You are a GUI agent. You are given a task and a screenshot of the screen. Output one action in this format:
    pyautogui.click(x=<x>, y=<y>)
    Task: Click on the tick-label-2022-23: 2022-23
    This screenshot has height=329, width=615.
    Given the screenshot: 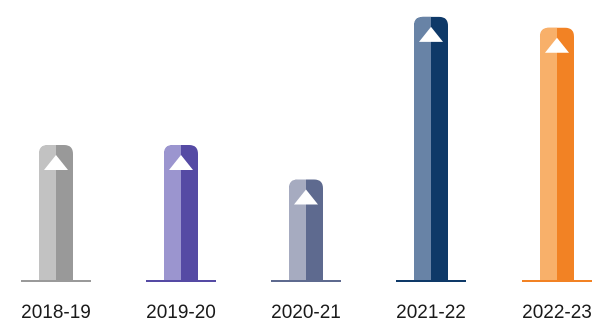 What is the action you would take?
    pyautogui.click(x=557, y=312)
    